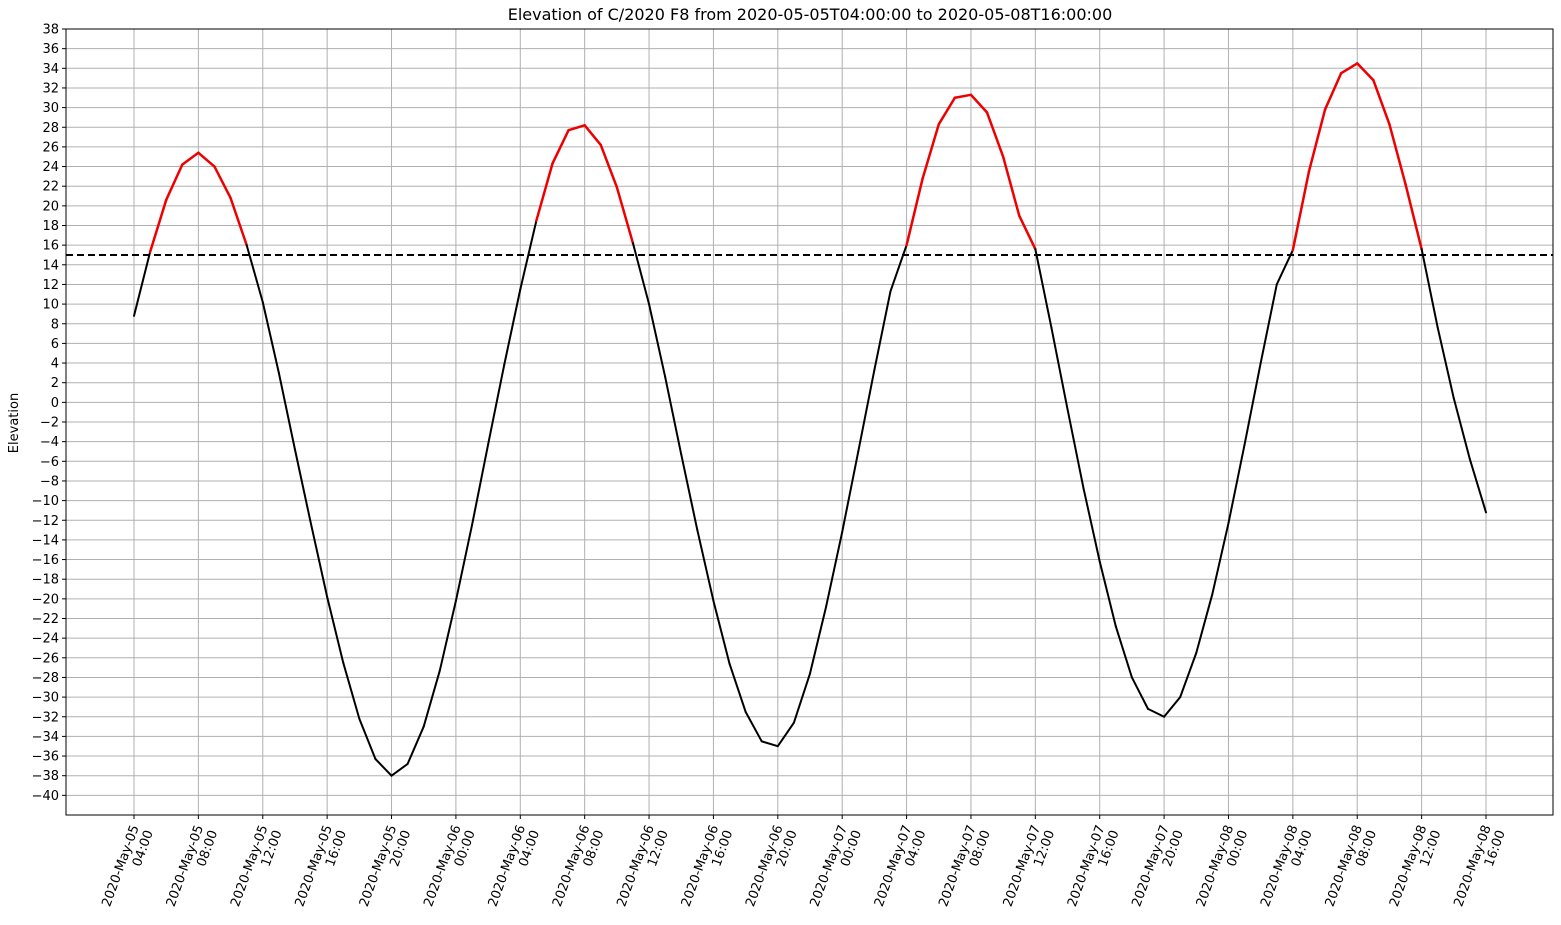  Describe the element at coordinates (45, 678) in the screenshot. I see `y-tick-label: −28` at that location.